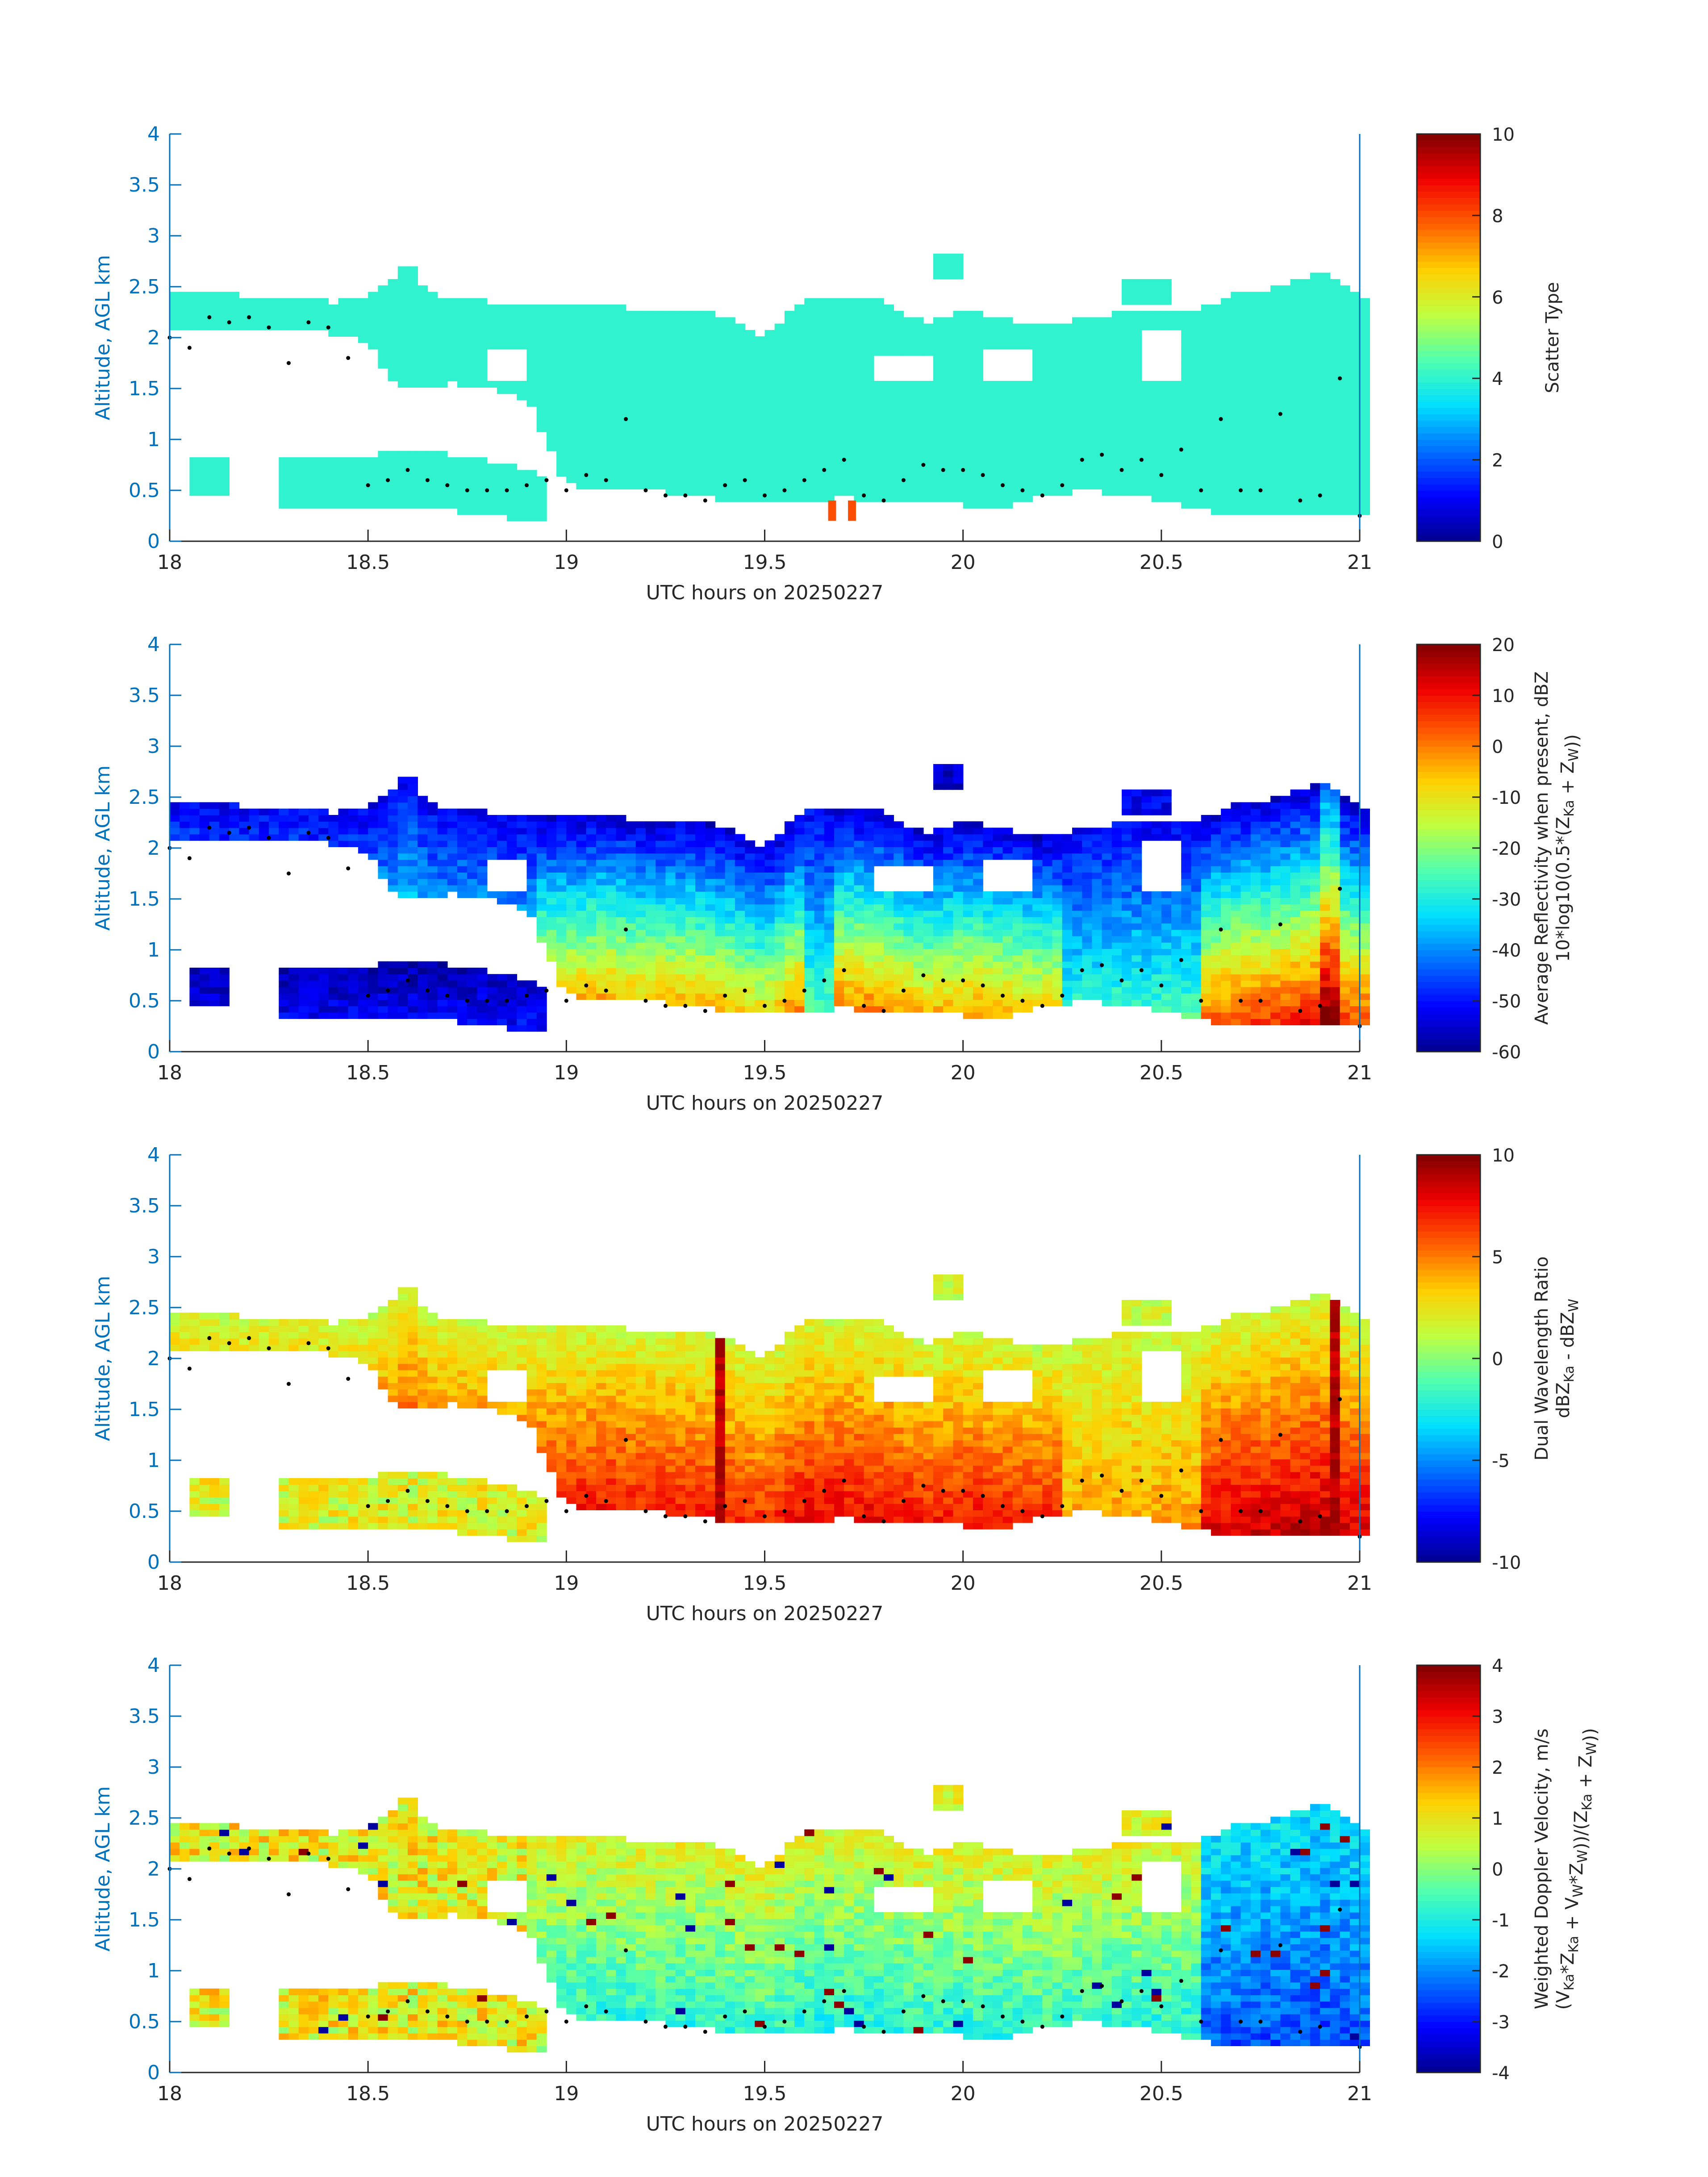 Image resolution: width=1708 pixels, height=2177 pixels. What do you see at coordinates (645, 490) in the screenshot?
I see `track-dot` at bounding box center [645, 490].